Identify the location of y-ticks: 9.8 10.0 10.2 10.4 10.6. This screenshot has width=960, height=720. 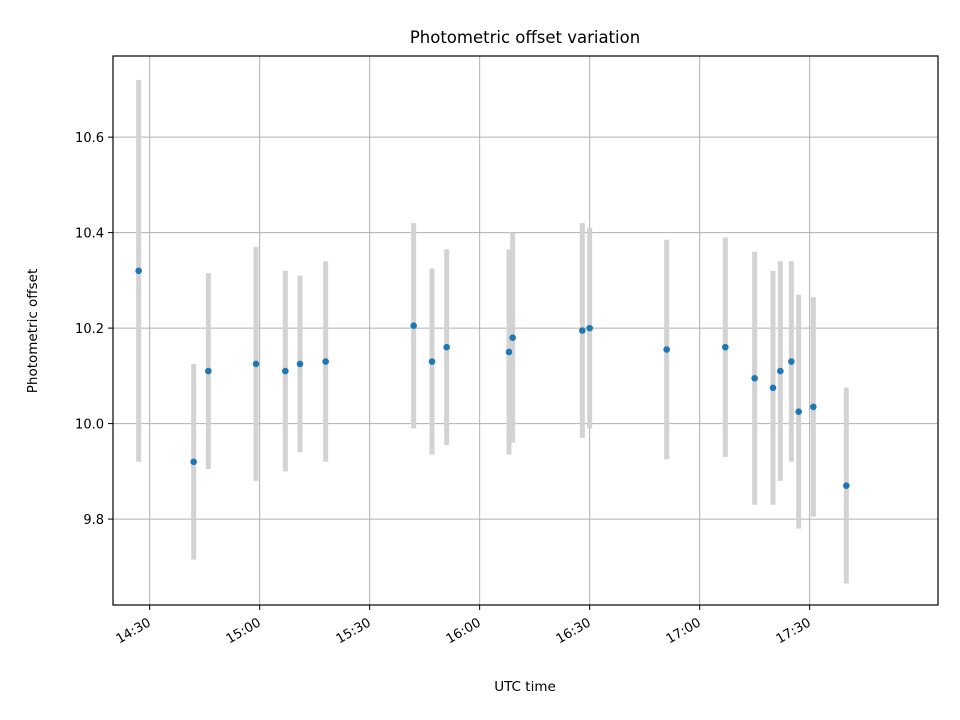
(94, 329).